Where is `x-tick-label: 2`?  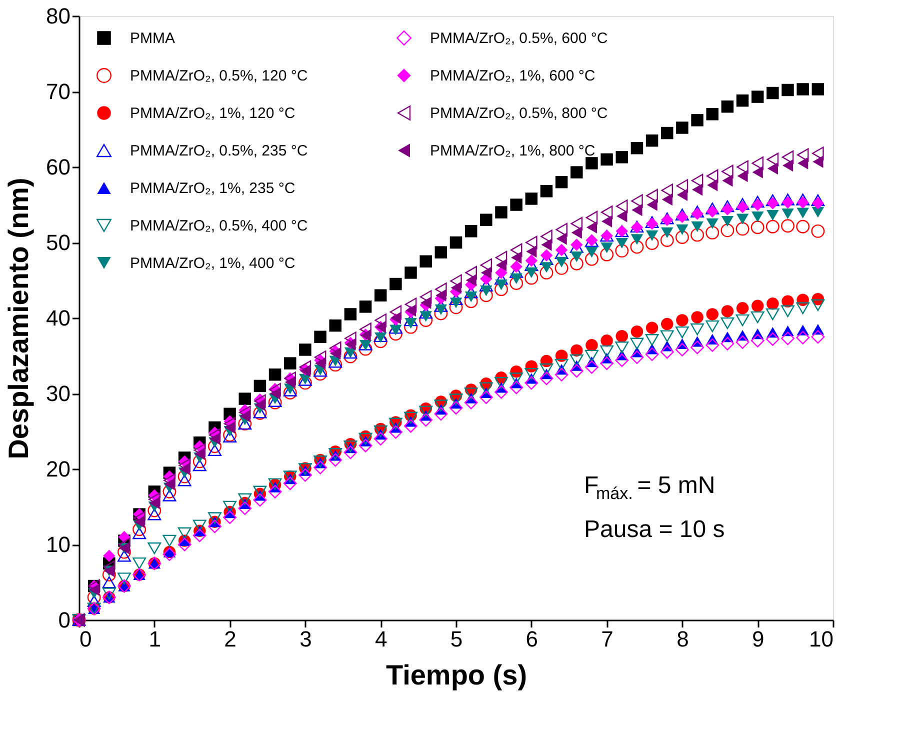 x-tick-label: 2 is located at coordinates (230, 639).